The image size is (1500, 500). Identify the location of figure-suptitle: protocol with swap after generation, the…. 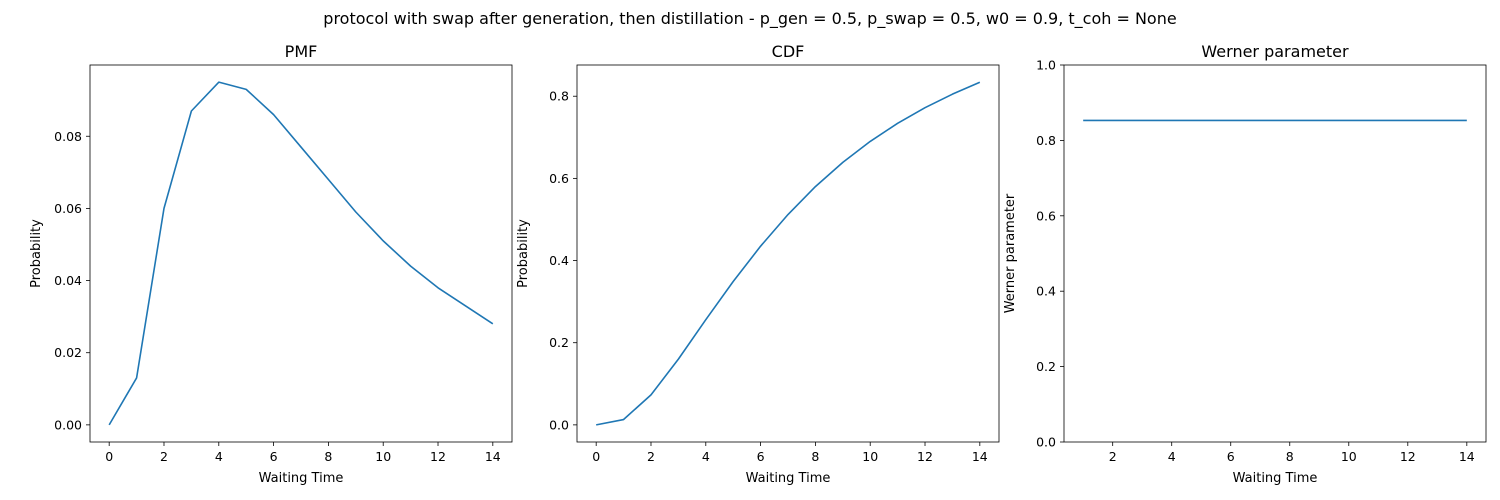
(749, 19).